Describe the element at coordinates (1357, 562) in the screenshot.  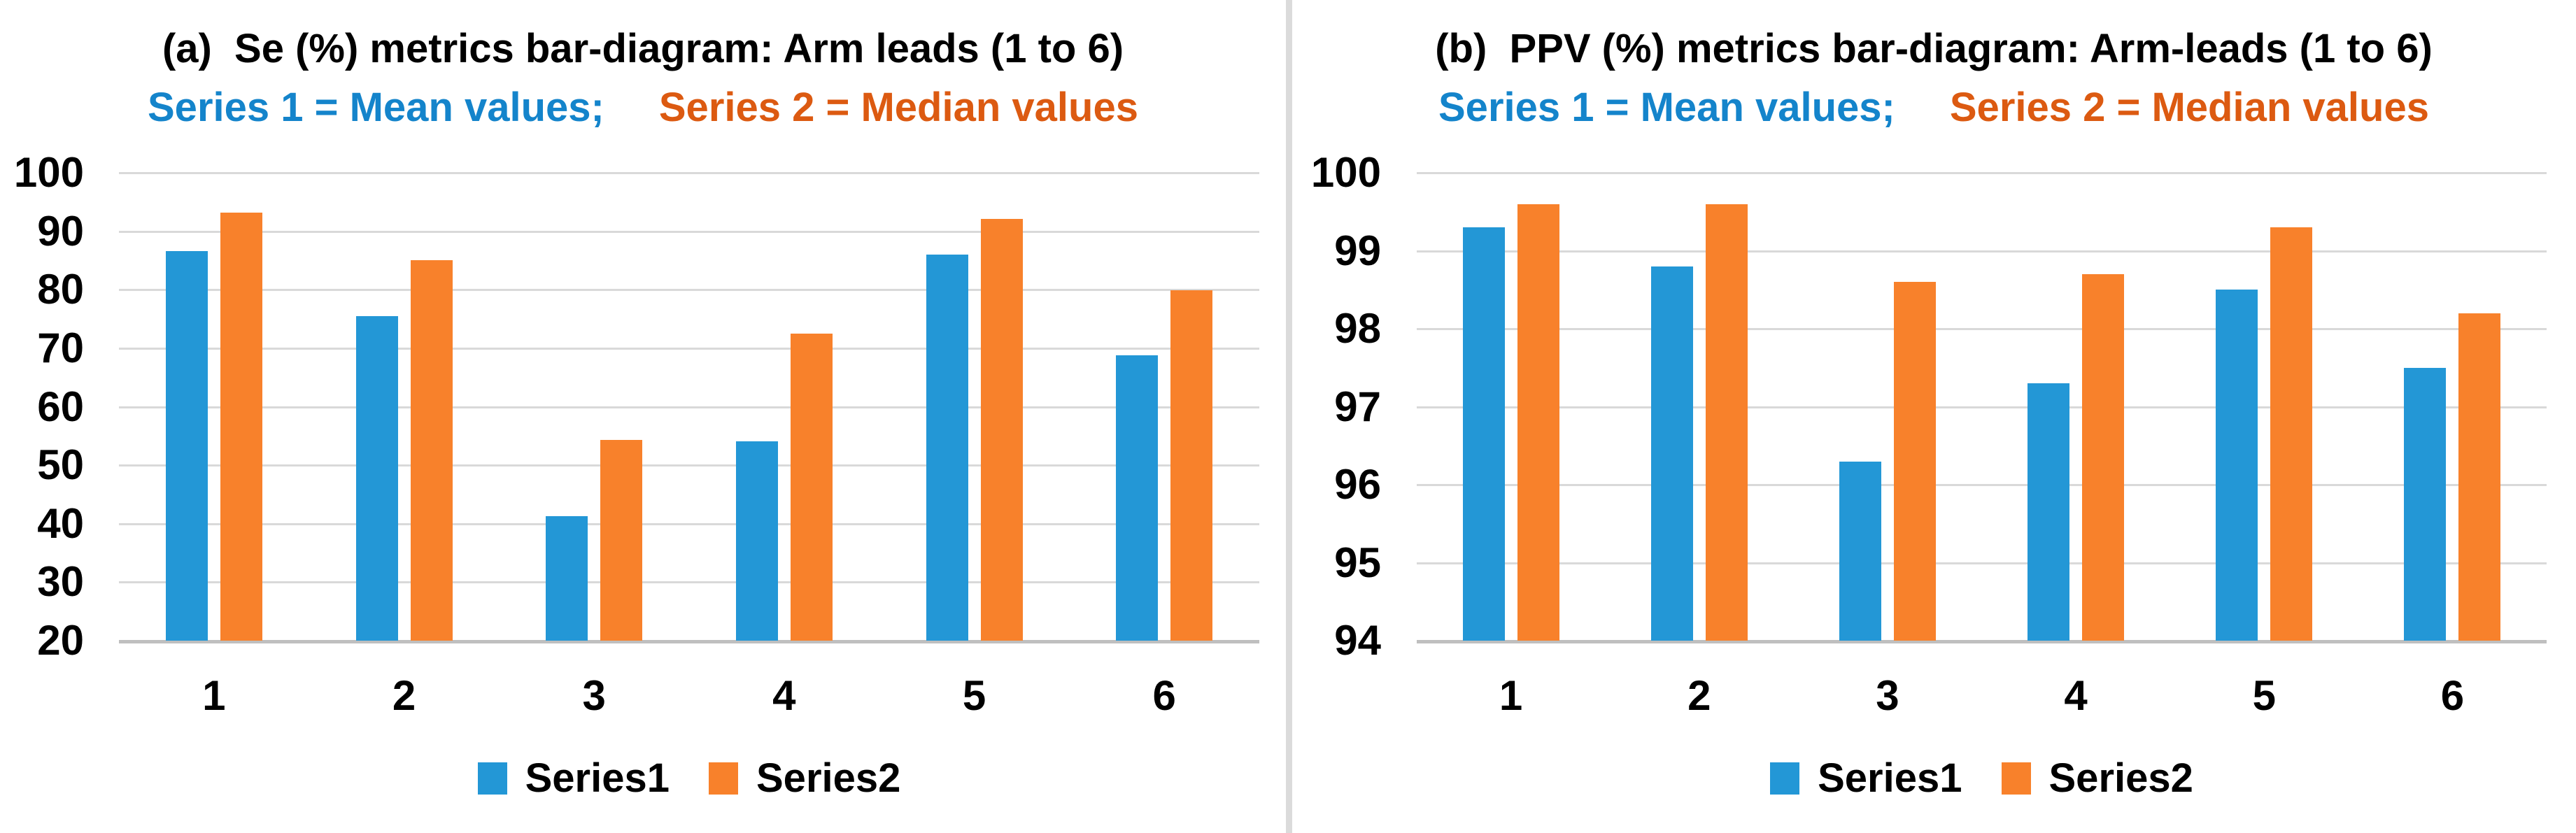
I see `y-tick-label: 95` at that location.